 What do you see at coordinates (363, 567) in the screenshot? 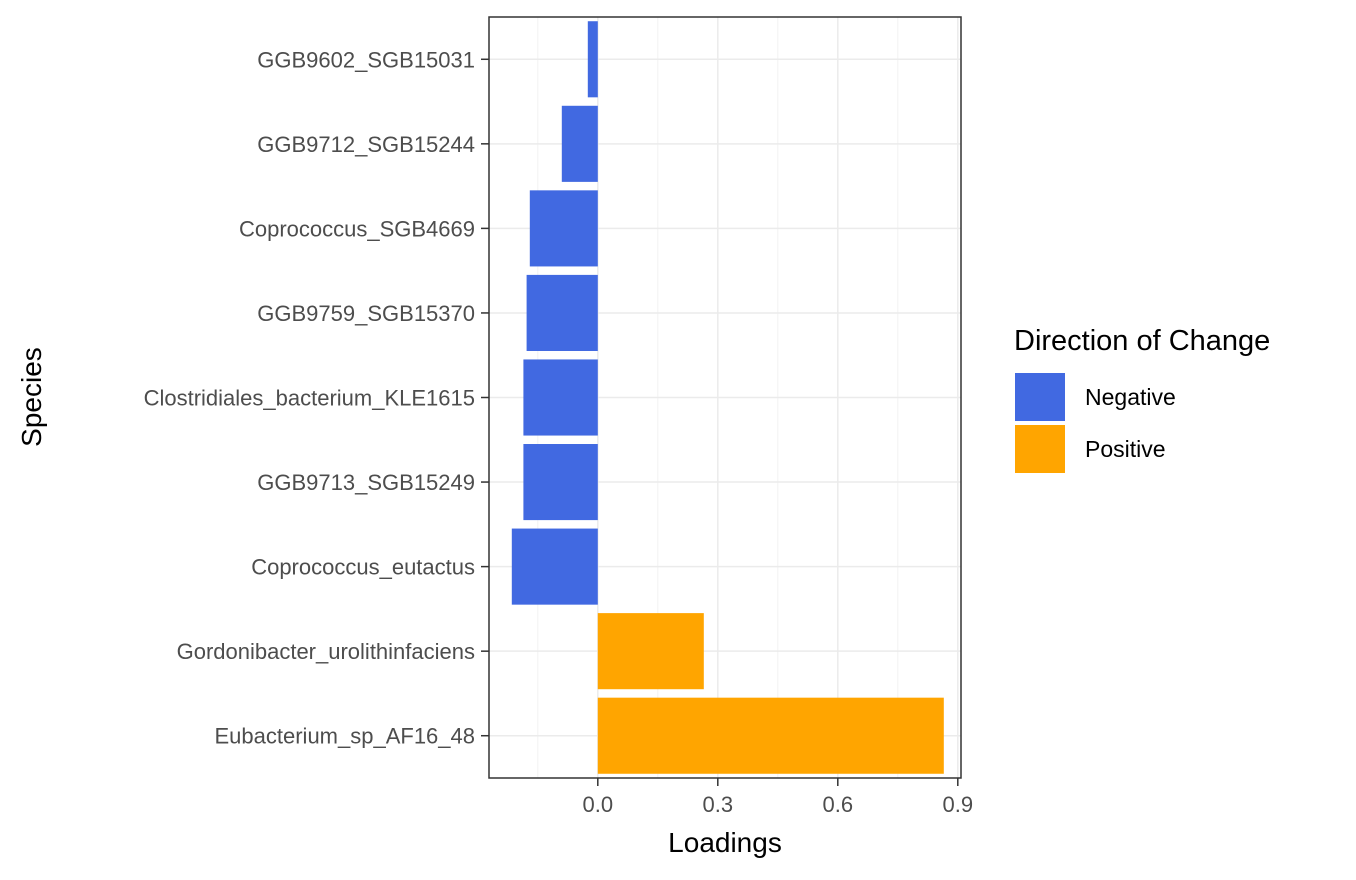
I see `y-tick-label: Coprococcus_eutactus` at bounding box center [363, 567].